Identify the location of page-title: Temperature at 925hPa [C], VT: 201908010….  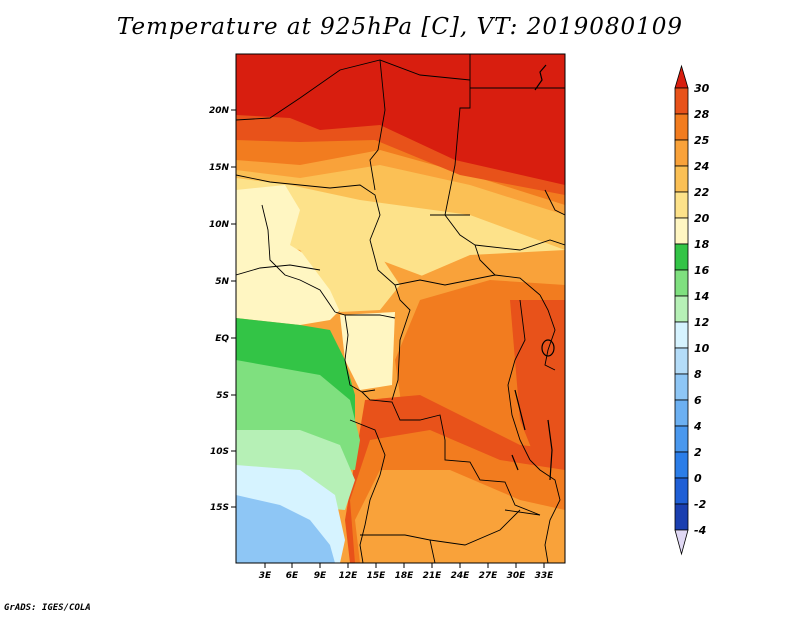
(400, 27).